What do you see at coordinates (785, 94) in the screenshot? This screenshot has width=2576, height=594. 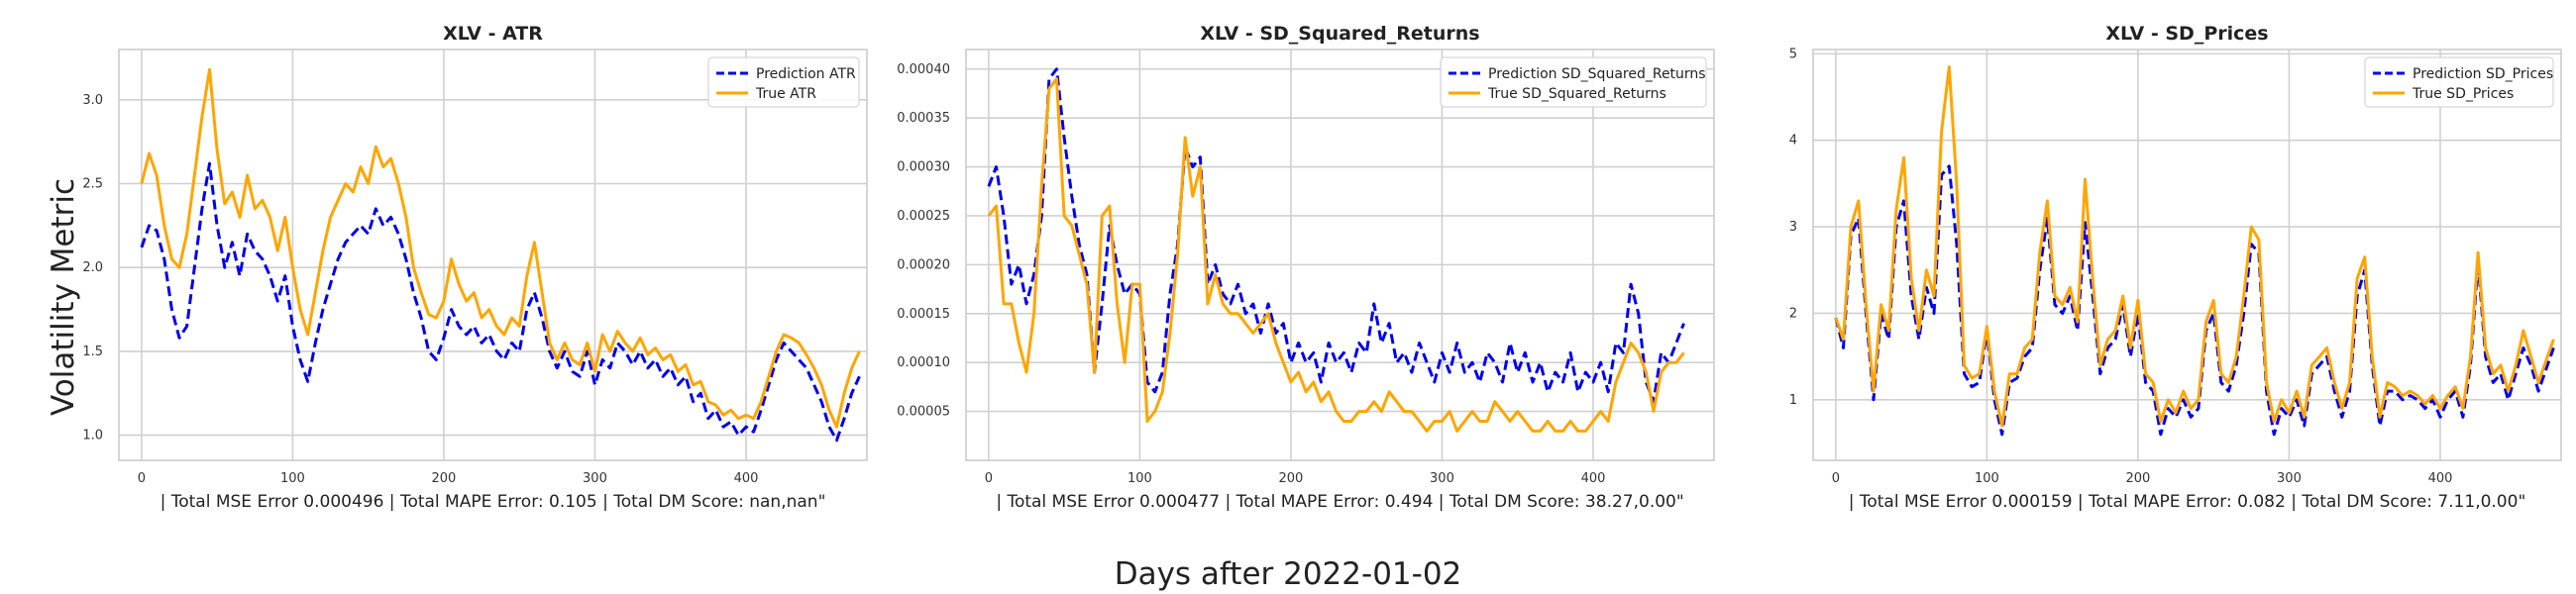 I see `legend-label: True ATR` at bounding box center [785, 94].